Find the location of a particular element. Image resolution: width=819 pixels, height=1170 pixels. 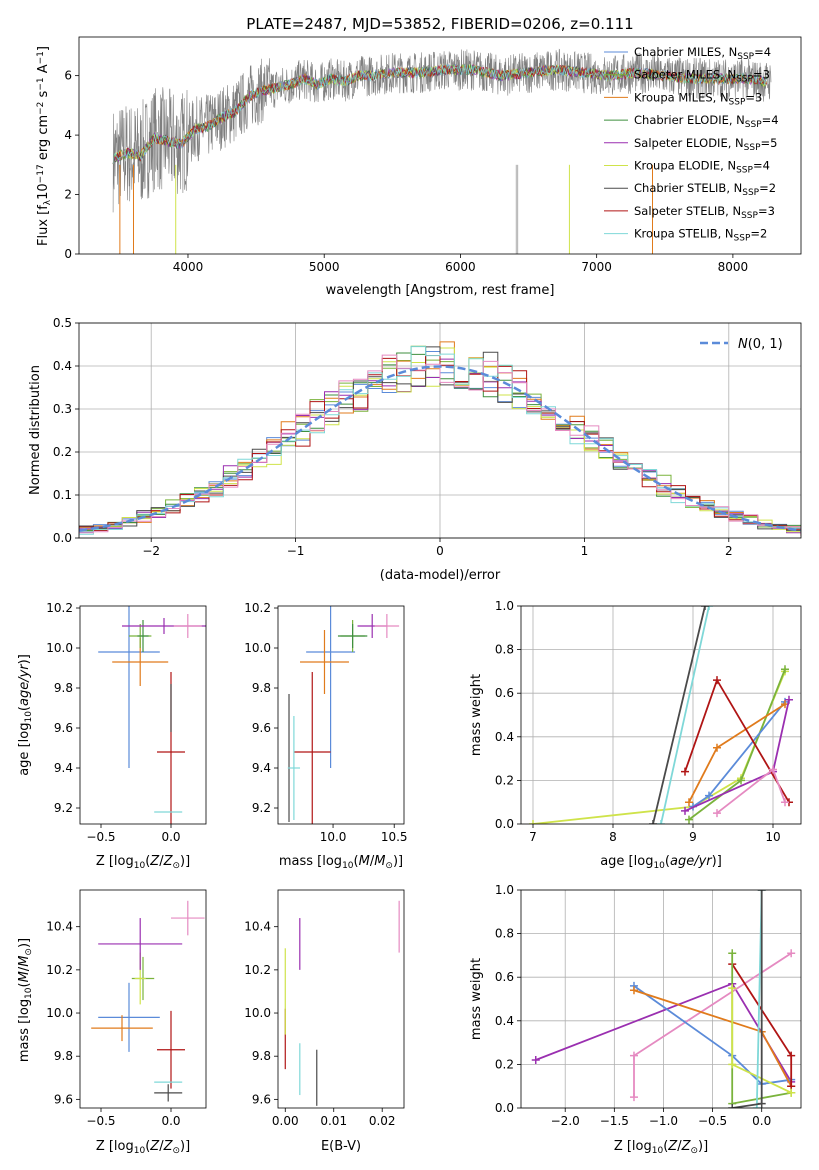

y-tick-label: 0.6 is located at coordinates (504, 693).